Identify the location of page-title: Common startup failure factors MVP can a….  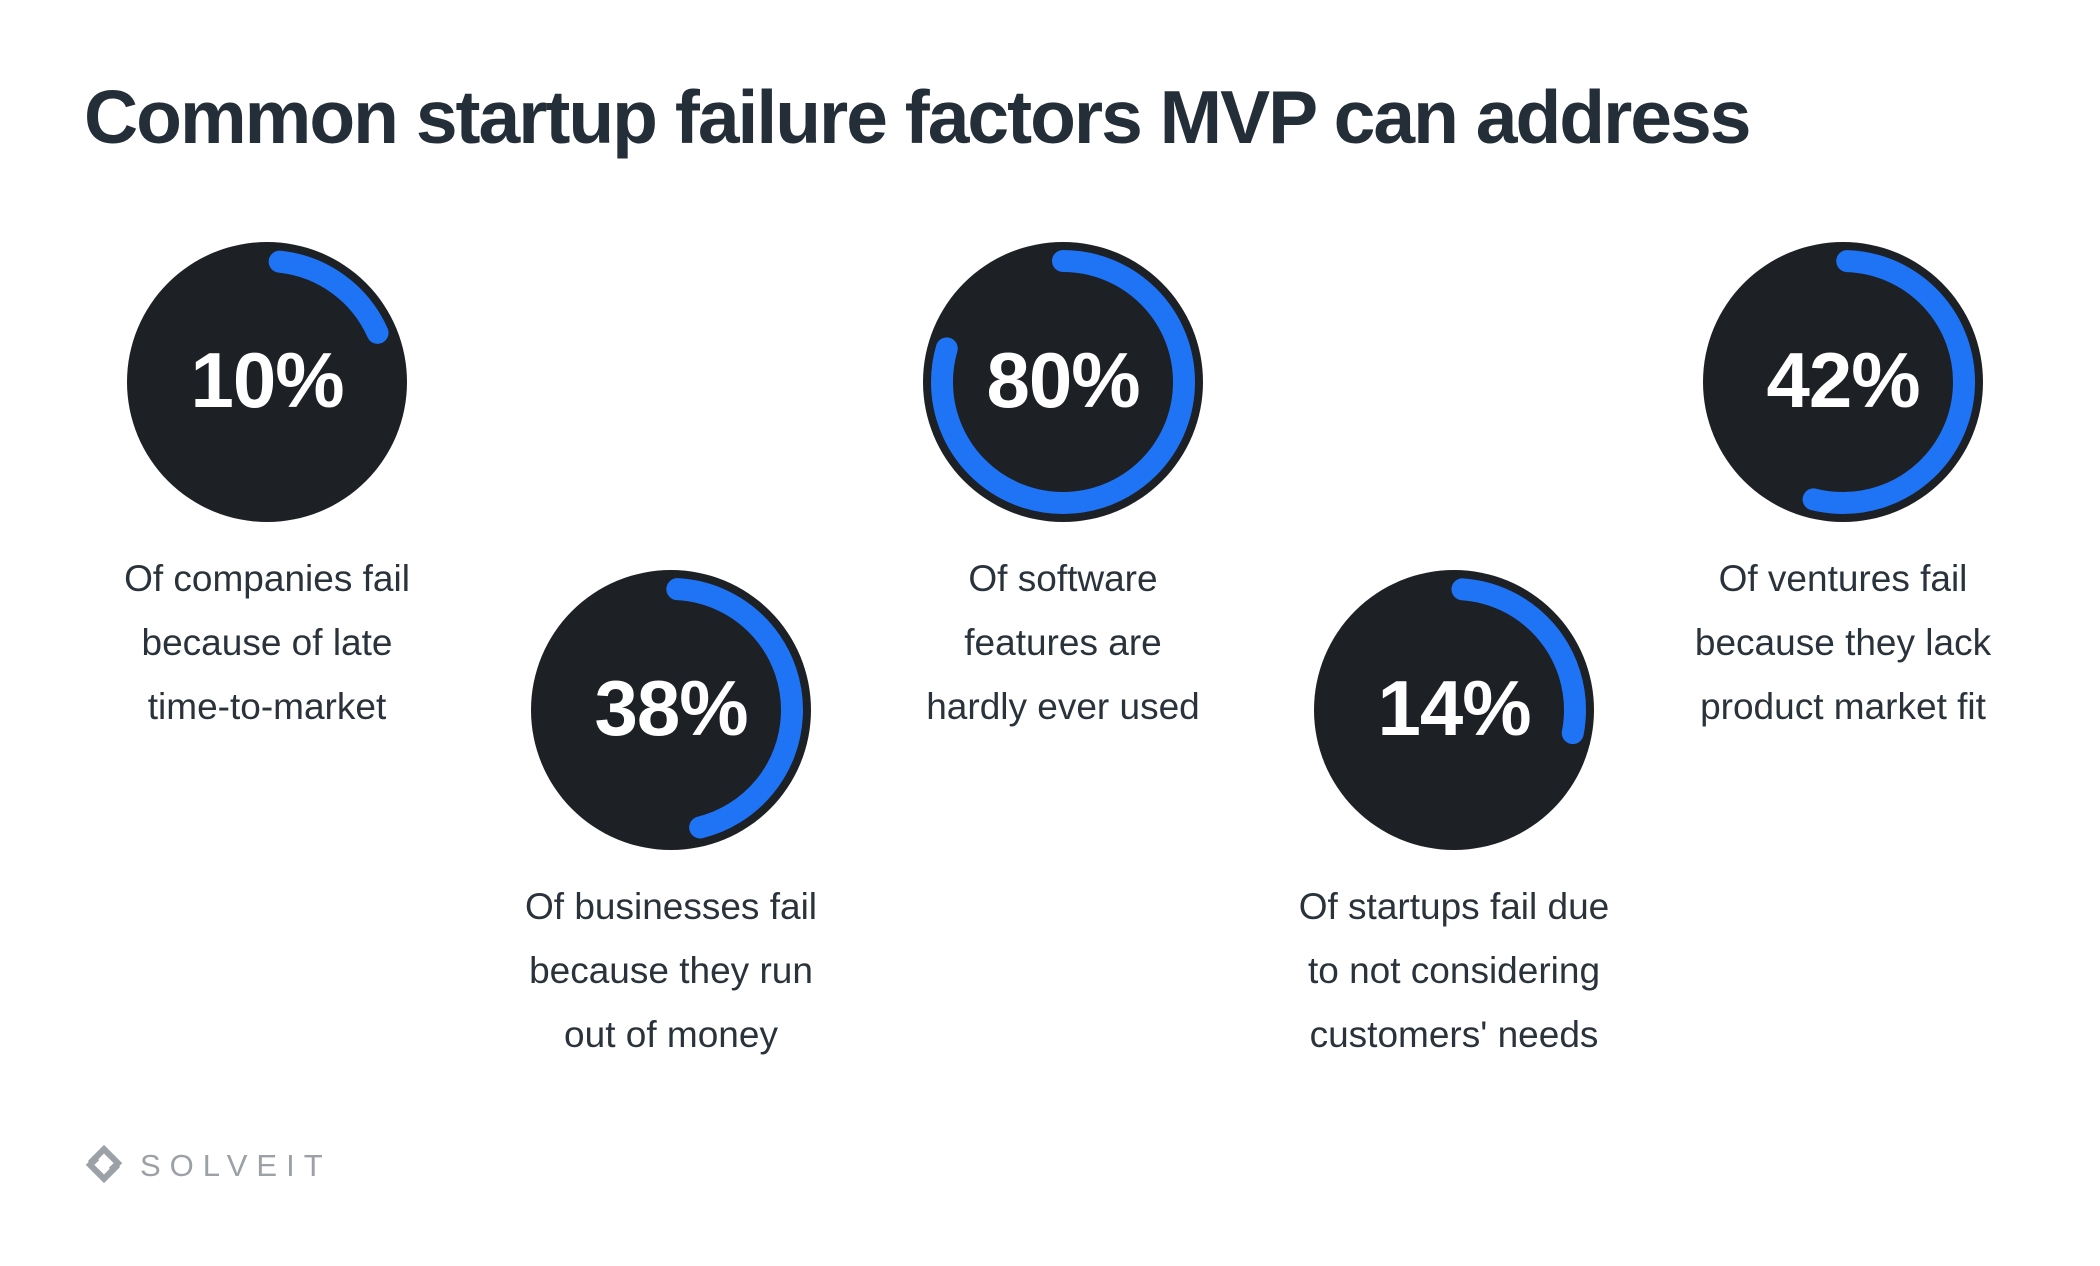
(917, 117).